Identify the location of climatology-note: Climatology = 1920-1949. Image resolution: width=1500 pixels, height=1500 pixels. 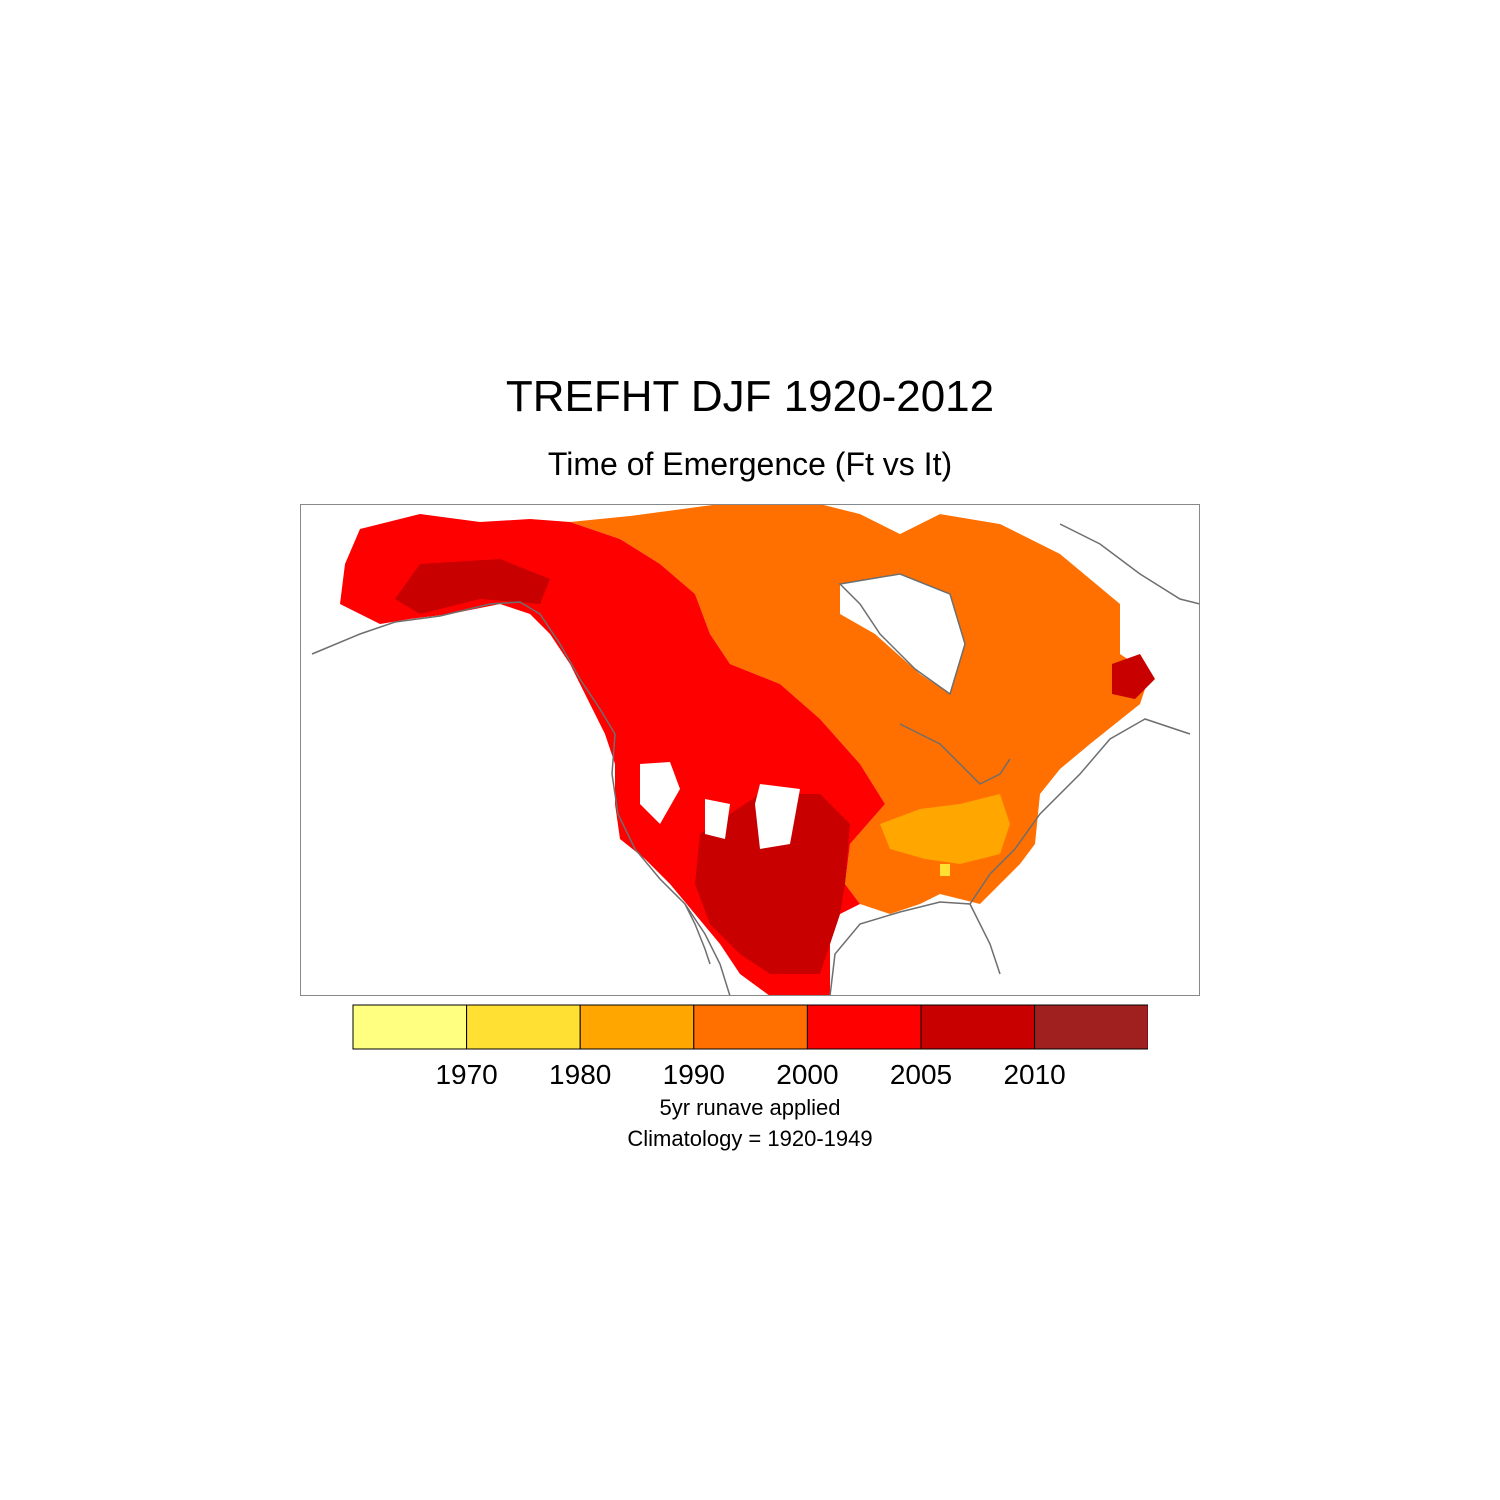
(750, 1138).